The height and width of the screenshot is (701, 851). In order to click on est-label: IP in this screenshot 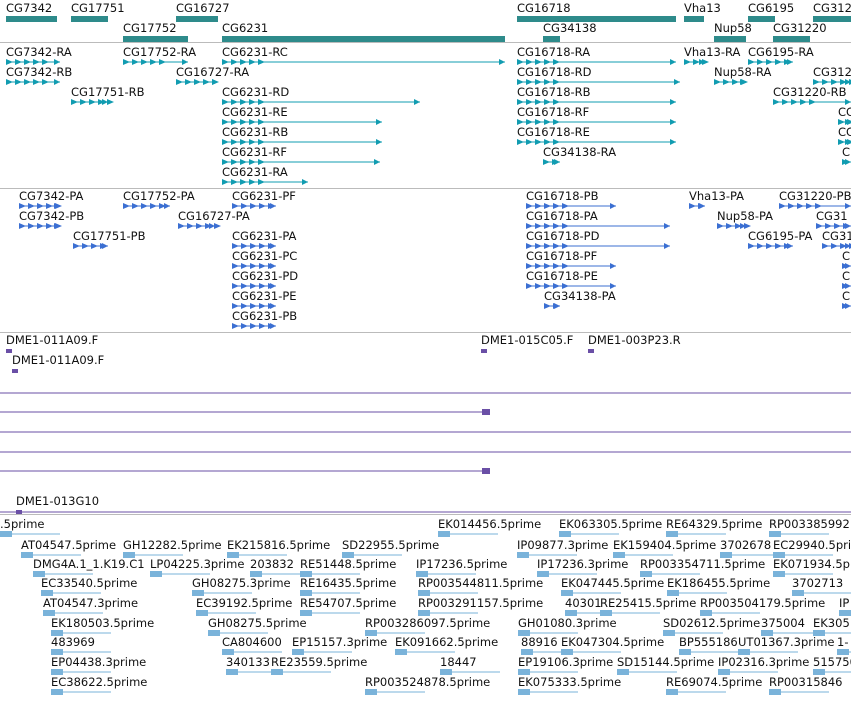, I will do `click(844, 603)`.